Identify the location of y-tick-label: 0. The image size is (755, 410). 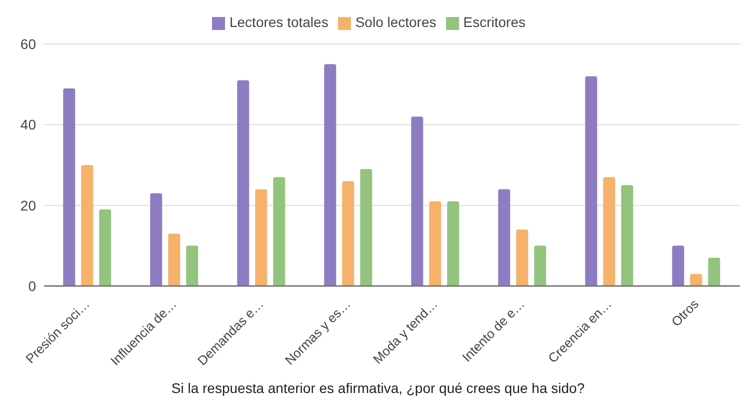
(32, 286).